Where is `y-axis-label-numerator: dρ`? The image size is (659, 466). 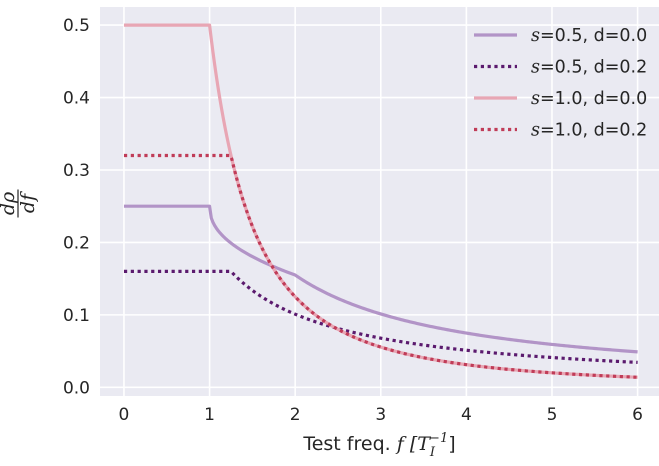 y-axis-label-numerator: dρ is located at coordinates (9, 203).